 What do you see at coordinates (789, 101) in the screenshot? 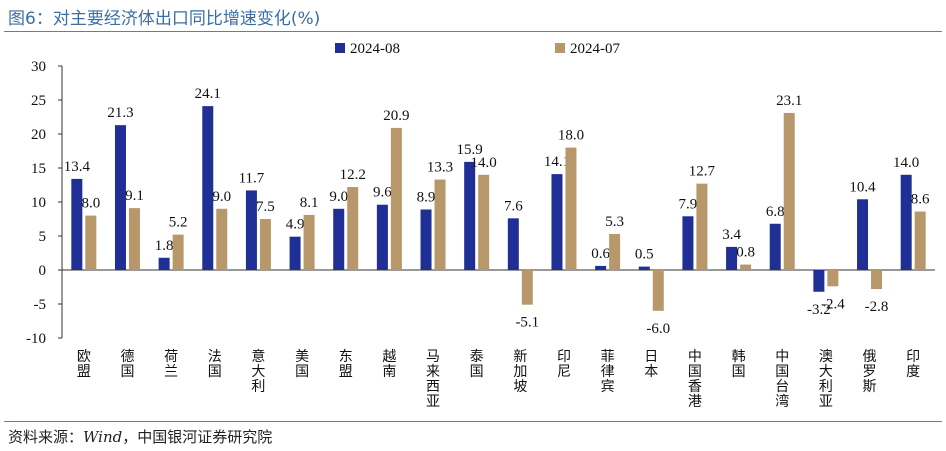
I see `data-label: 23.1` at bounding box center [789, 101].